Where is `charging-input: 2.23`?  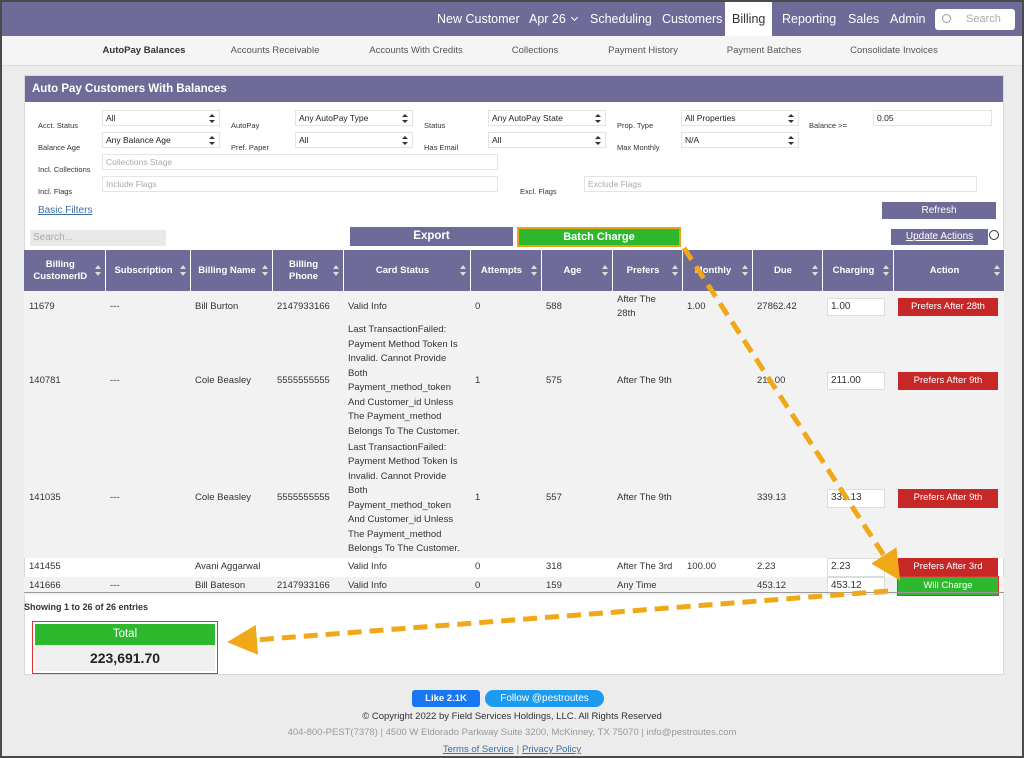
charging-input: 2.23 is located at coordinates (856, 567).